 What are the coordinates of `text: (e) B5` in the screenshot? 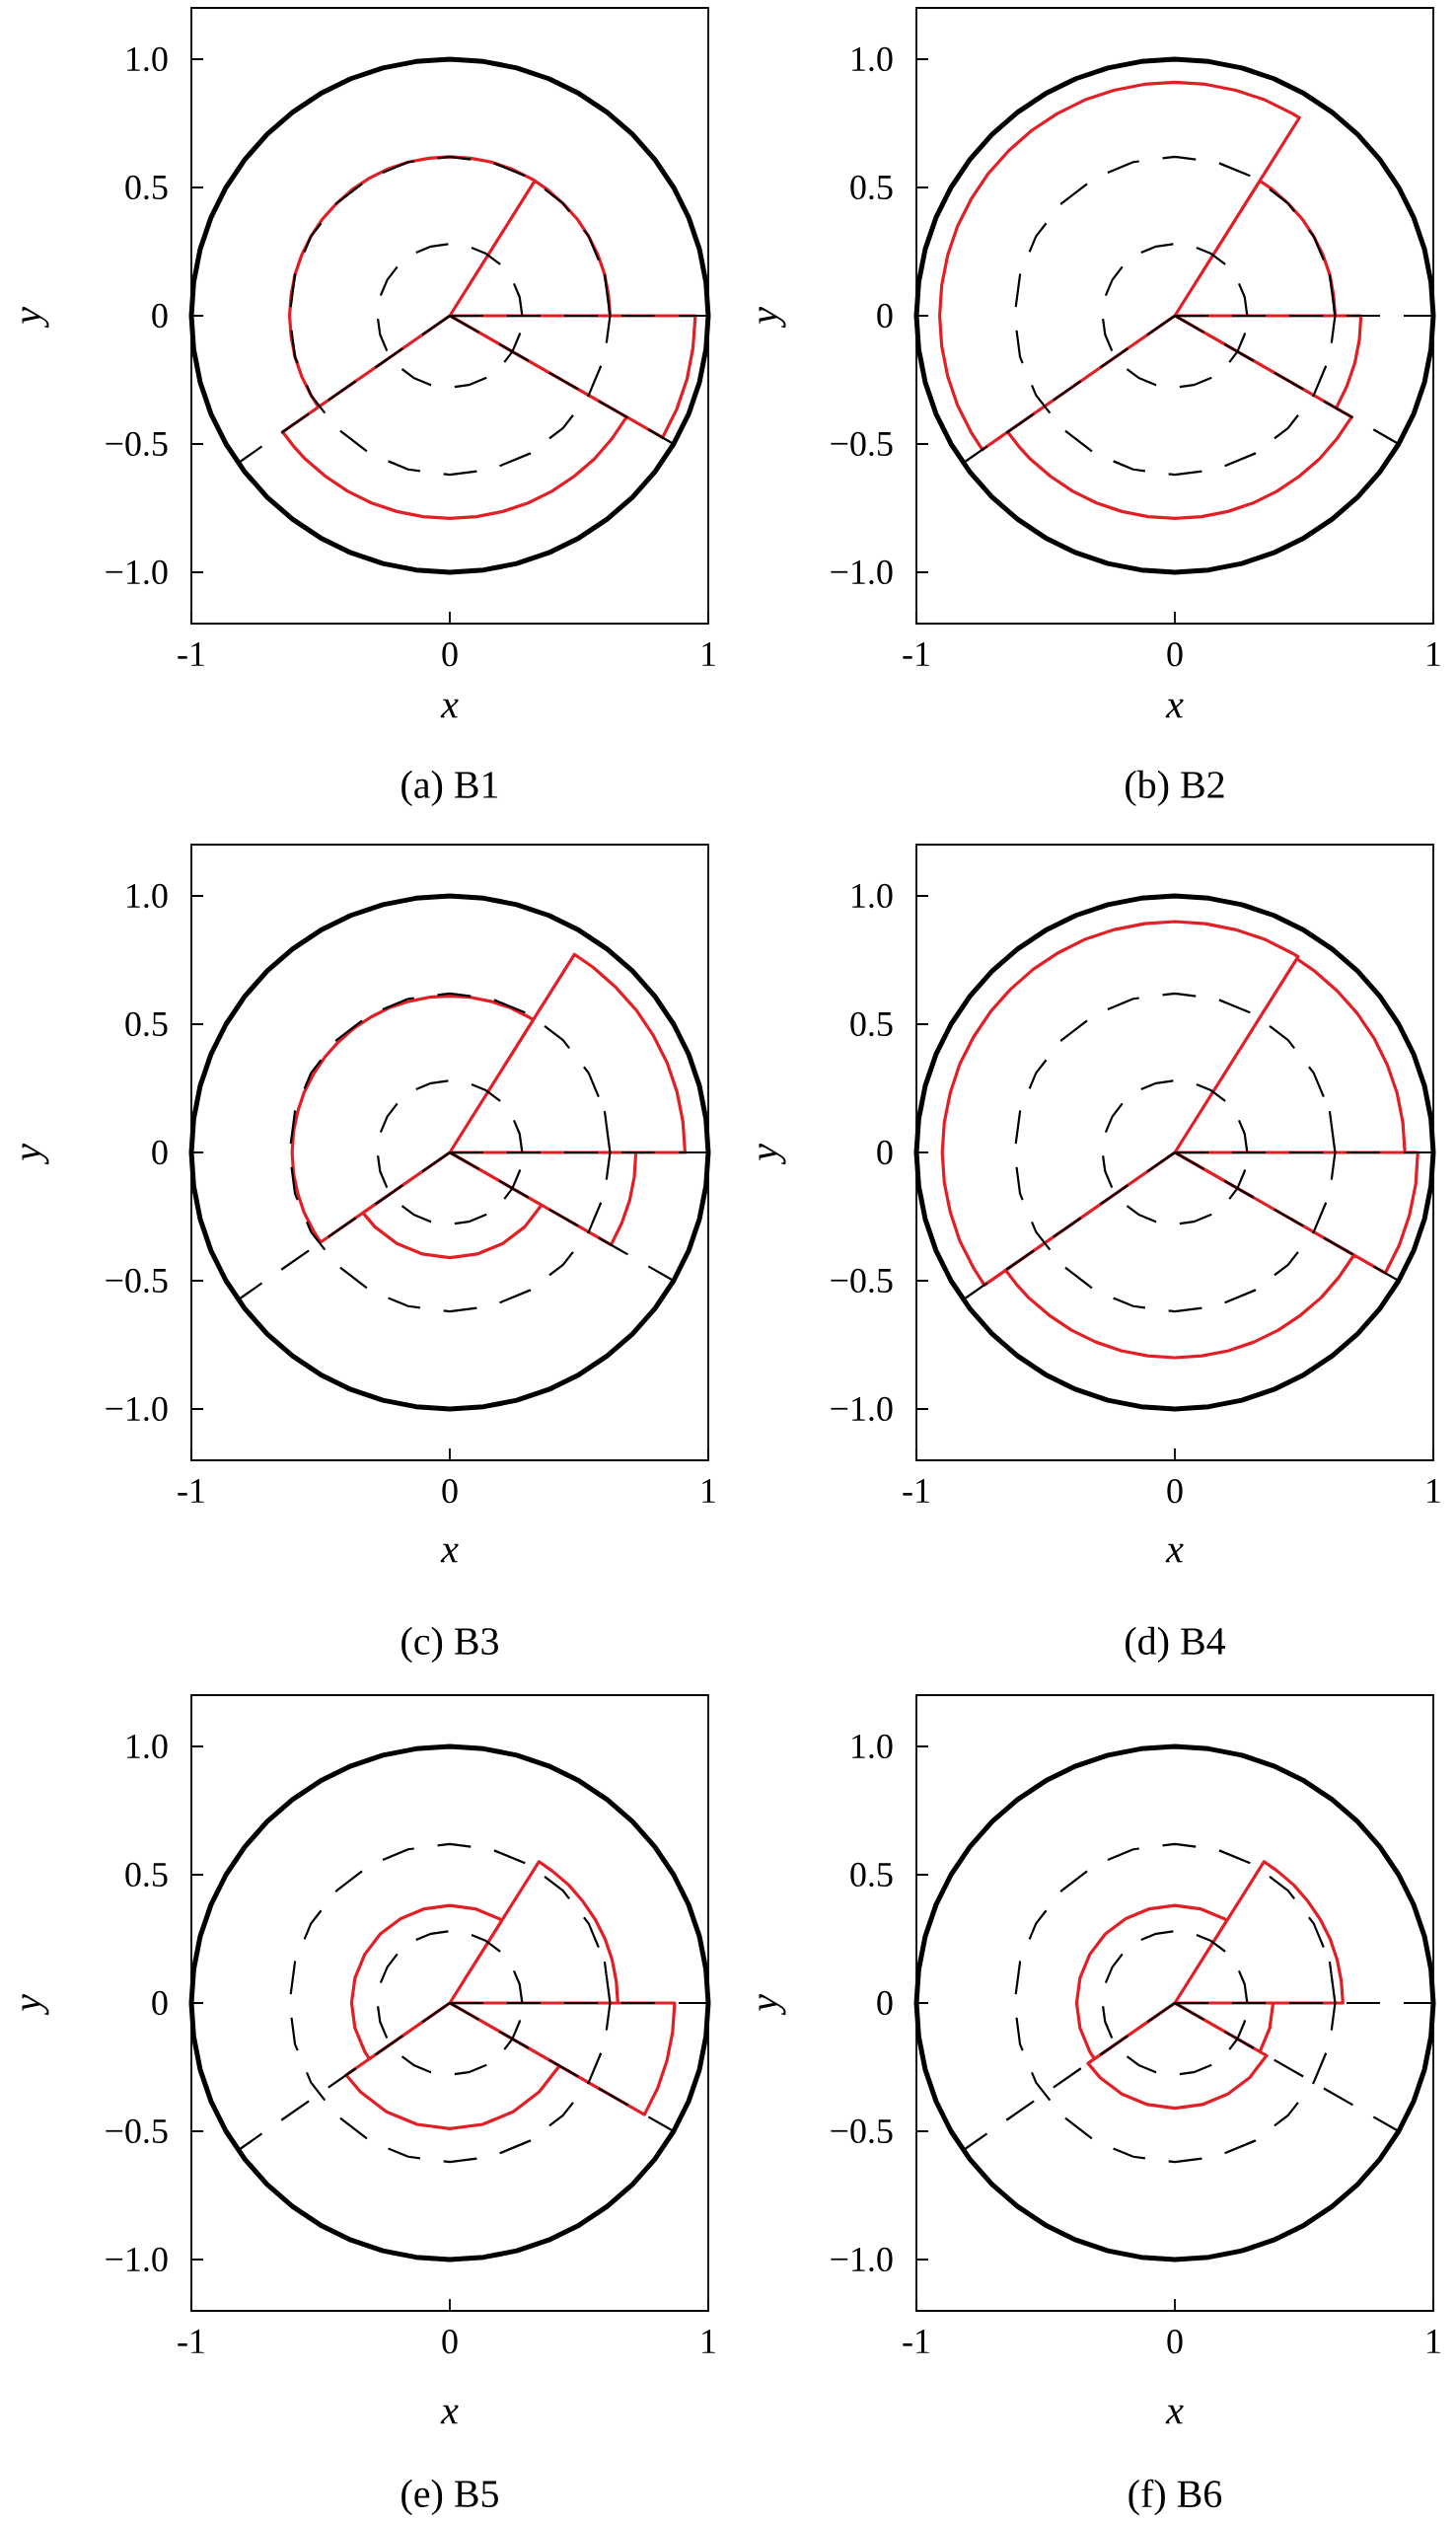 It's located at (449, 2497).